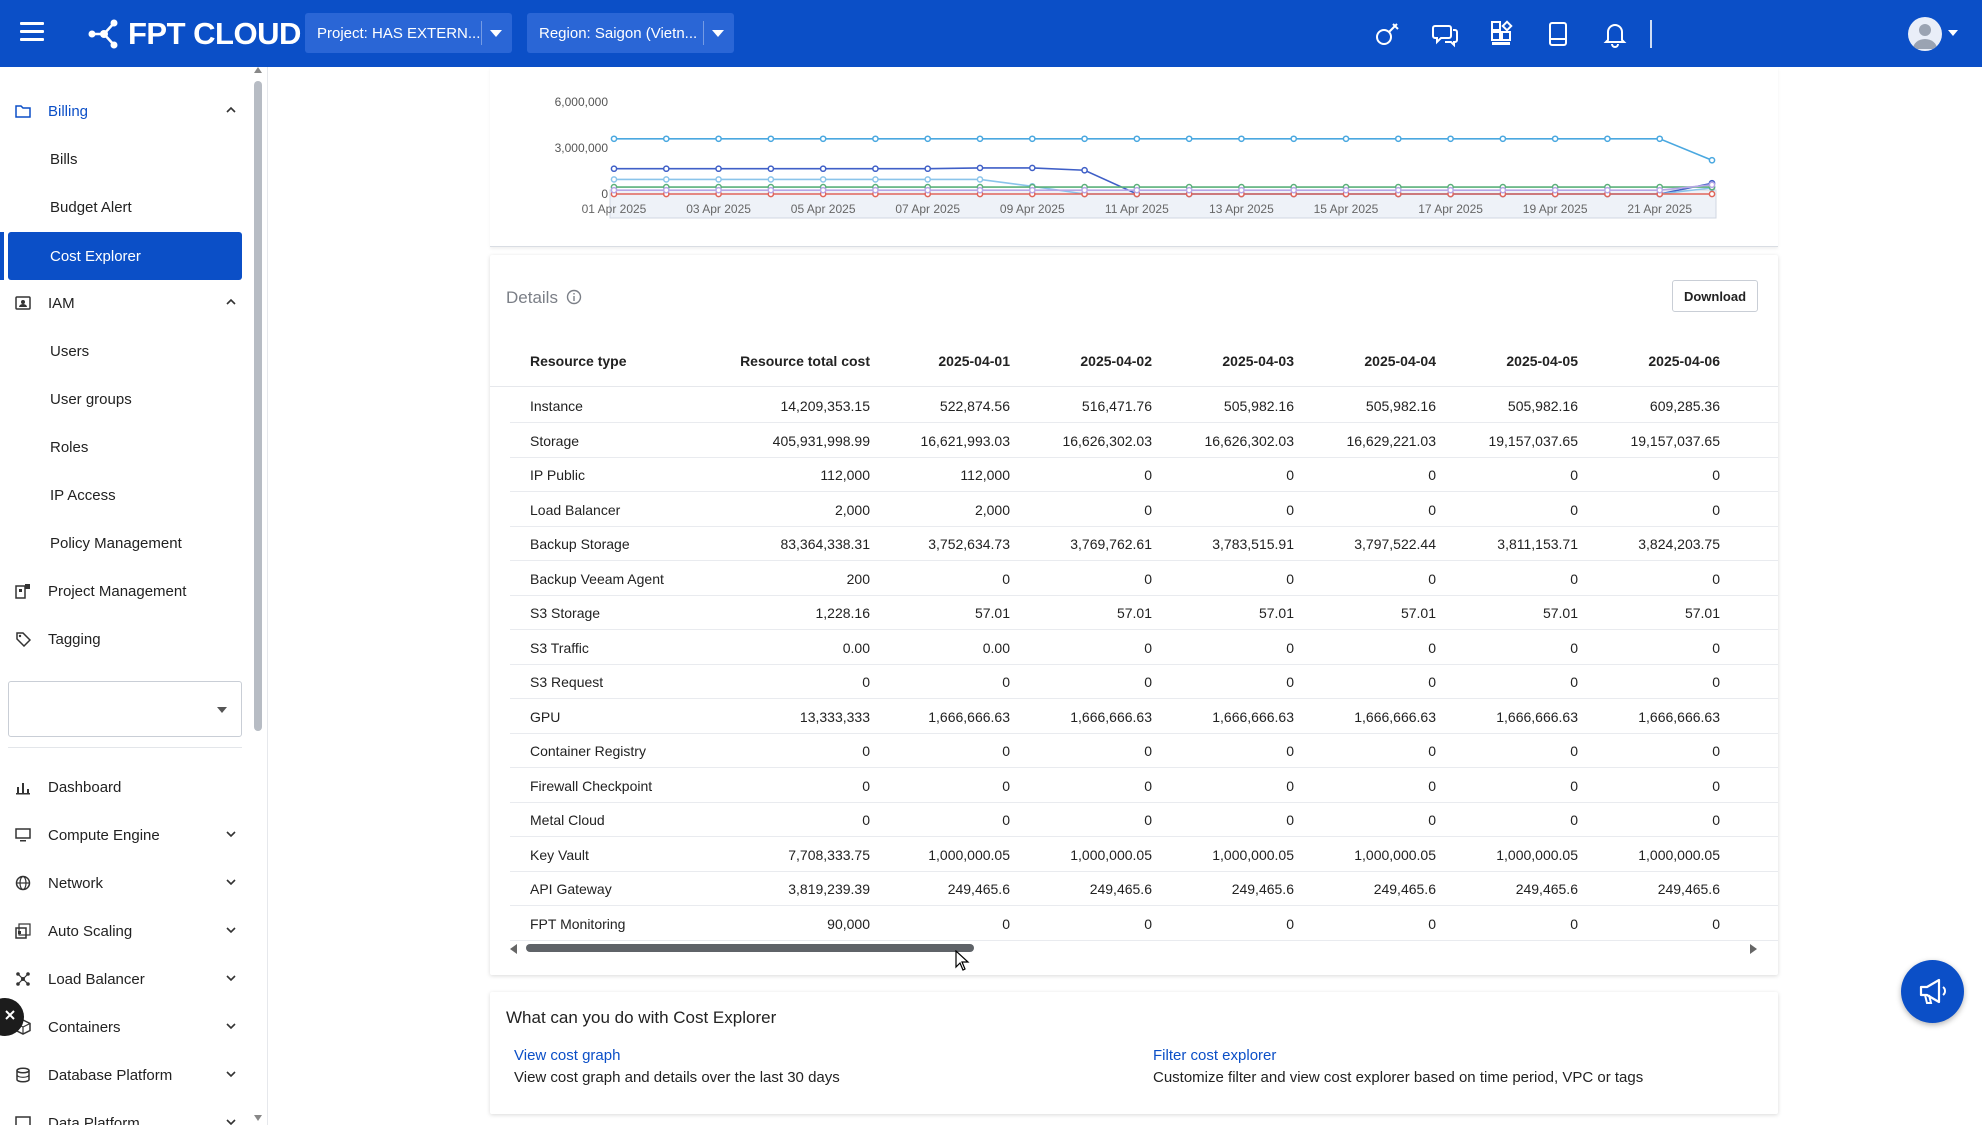 The image size is (1982, 1125). Describe the element at coordinates (1715, 296) in the screenshot. I see `download-button: Download` at that location.